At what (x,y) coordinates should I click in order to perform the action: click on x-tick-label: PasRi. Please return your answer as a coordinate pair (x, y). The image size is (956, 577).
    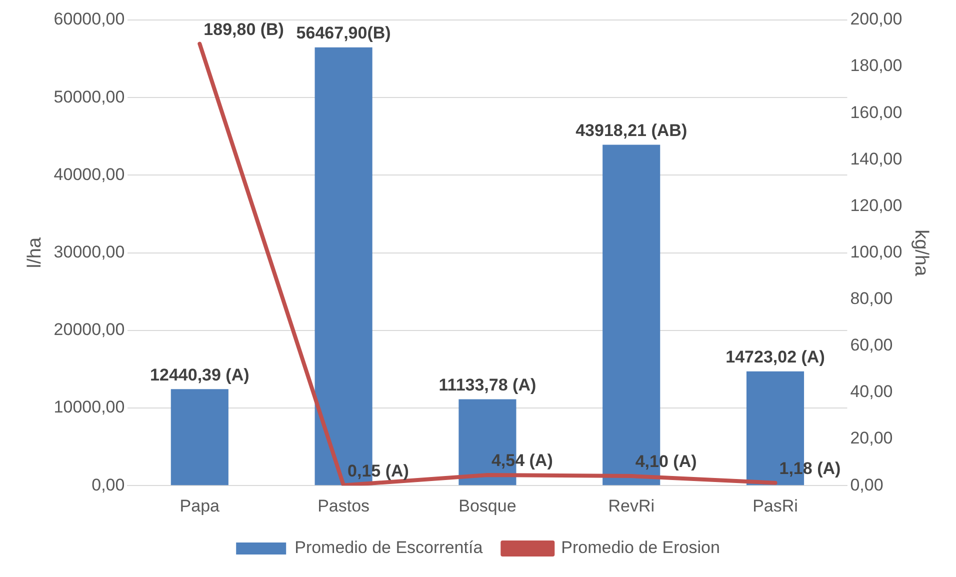
    Looking at the image, I should click on (775, 506).